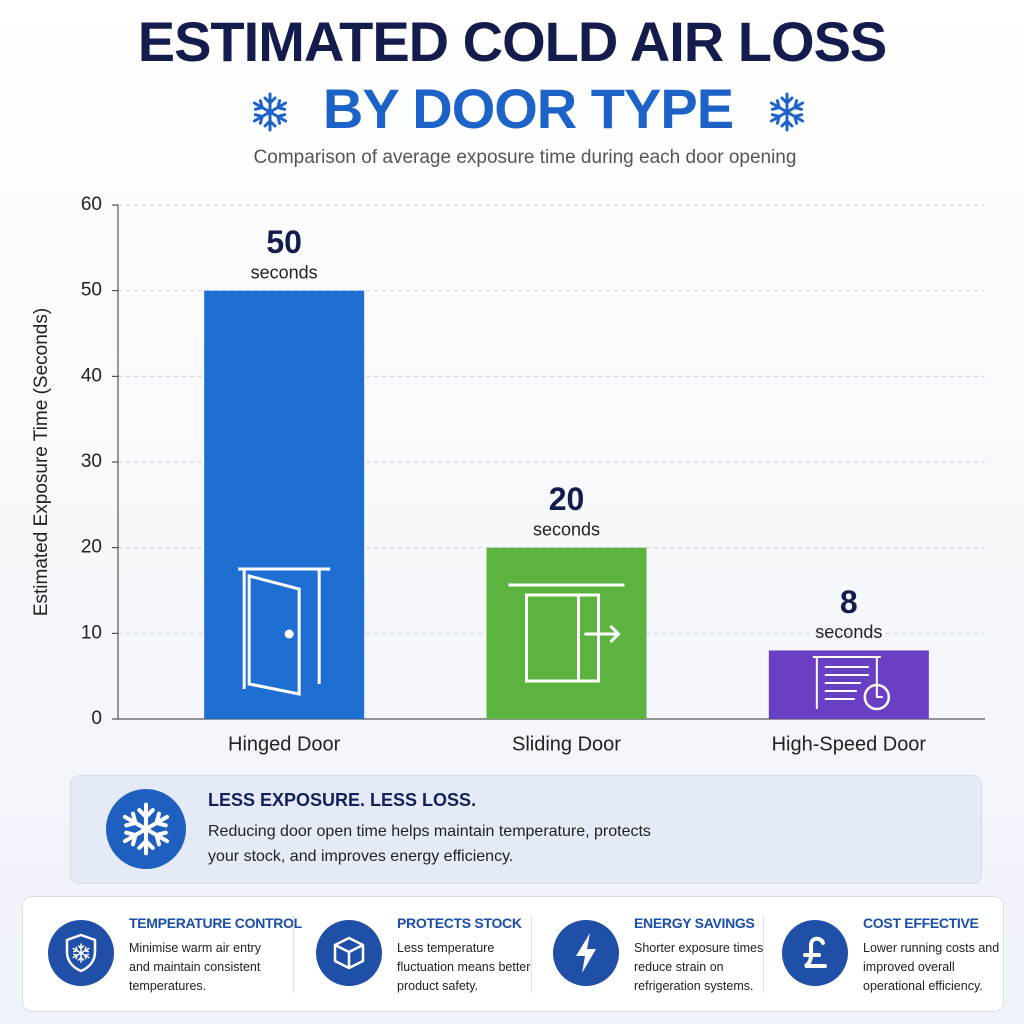 This screenshot has height=1024, width=1024. I want to click on y-tick-label: 20, so click(91, 547).